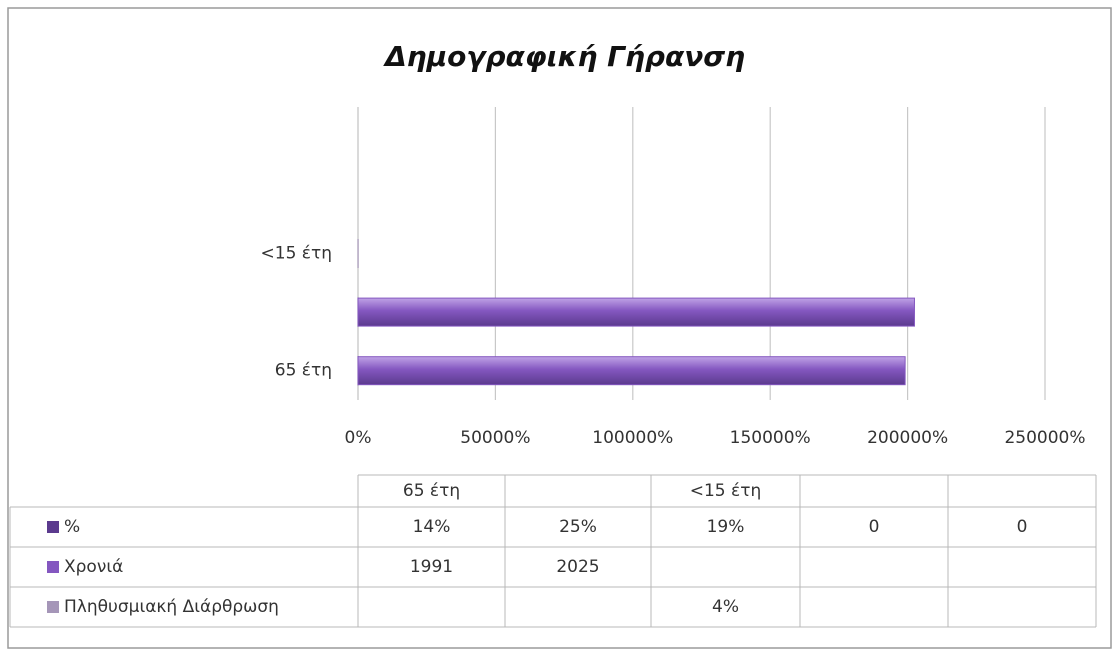  What do you see at coordinates (907, 438) in the screenshot?
I see `x-tick-label: 200000%` at bounding box center [907, 438].